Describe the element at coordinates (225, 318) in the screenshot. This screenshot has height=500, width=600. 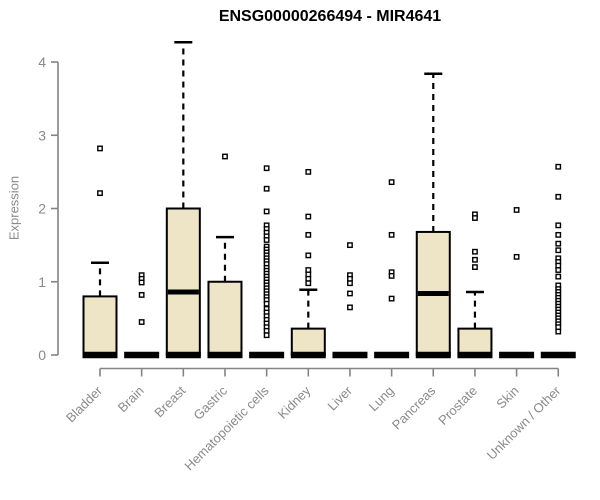
I see `box-gastric` at that location.